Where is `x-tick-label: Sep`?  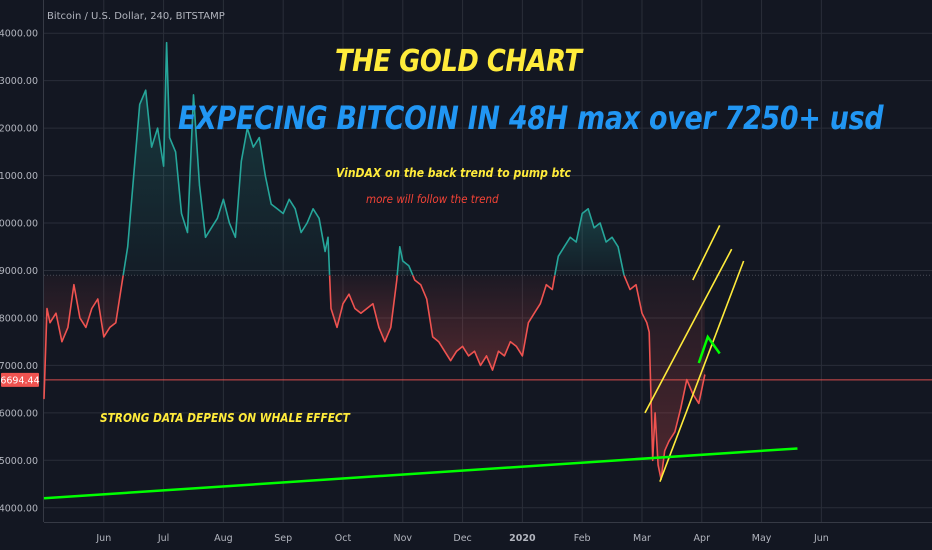 x-tick-label: Sep is located at coordinates (283, 538).